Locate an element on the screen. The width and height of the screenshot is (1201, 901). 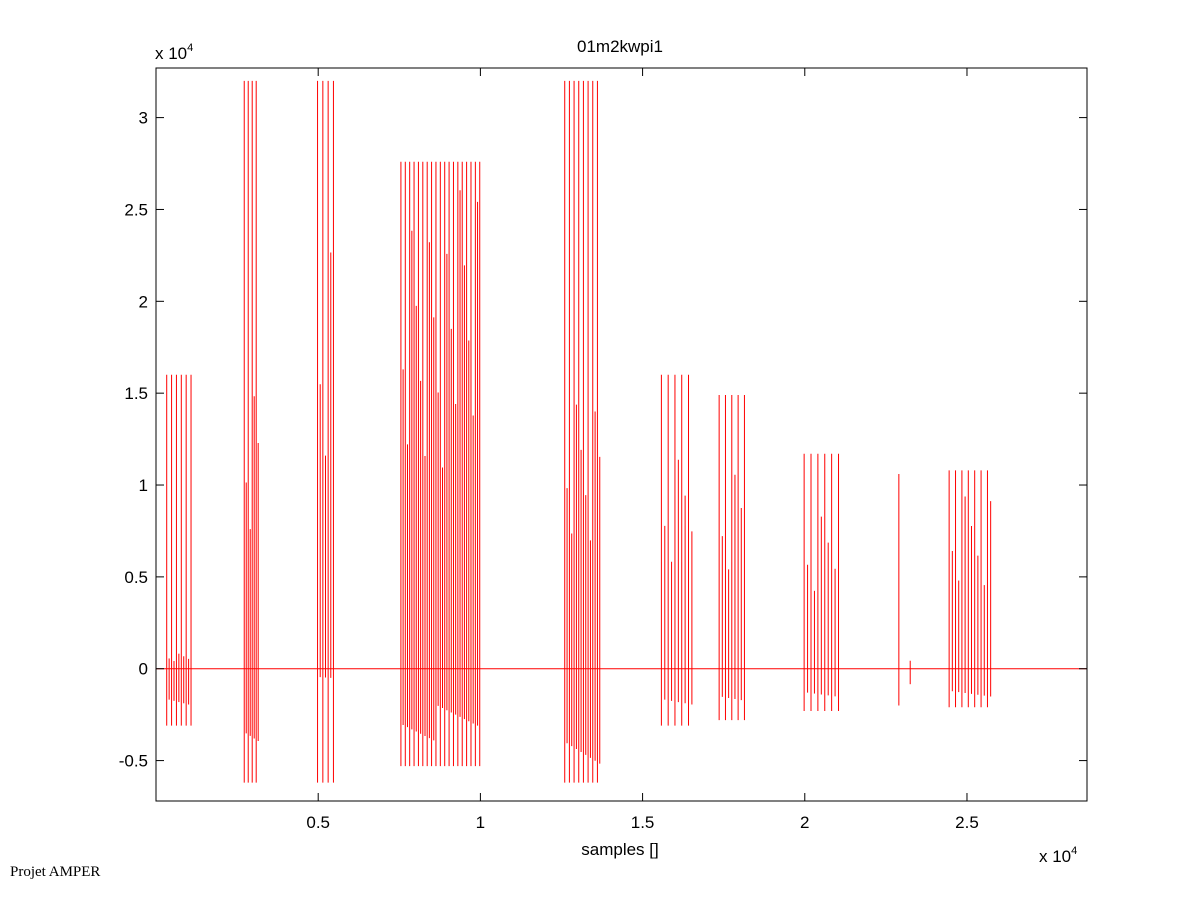
y-exponent-power: 4 is located at coordinates (190, 48).